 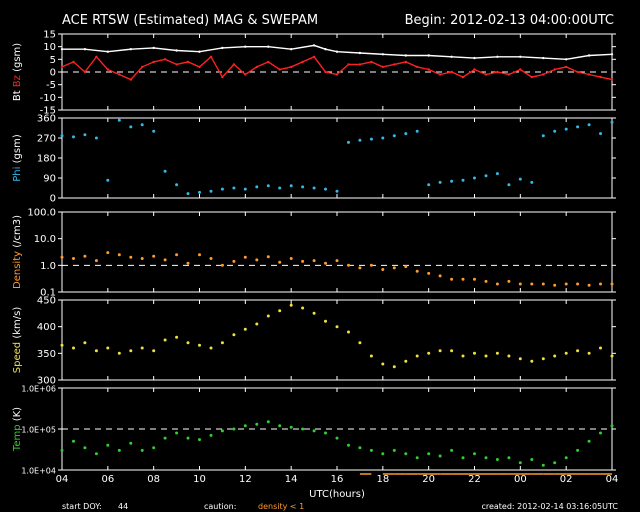 What do you see at coordinates (509, 20) in the screenshot?
I see `begin-time: Begin: 2012-02-13 04:00:00UTC` at bounding box center [509, 20].